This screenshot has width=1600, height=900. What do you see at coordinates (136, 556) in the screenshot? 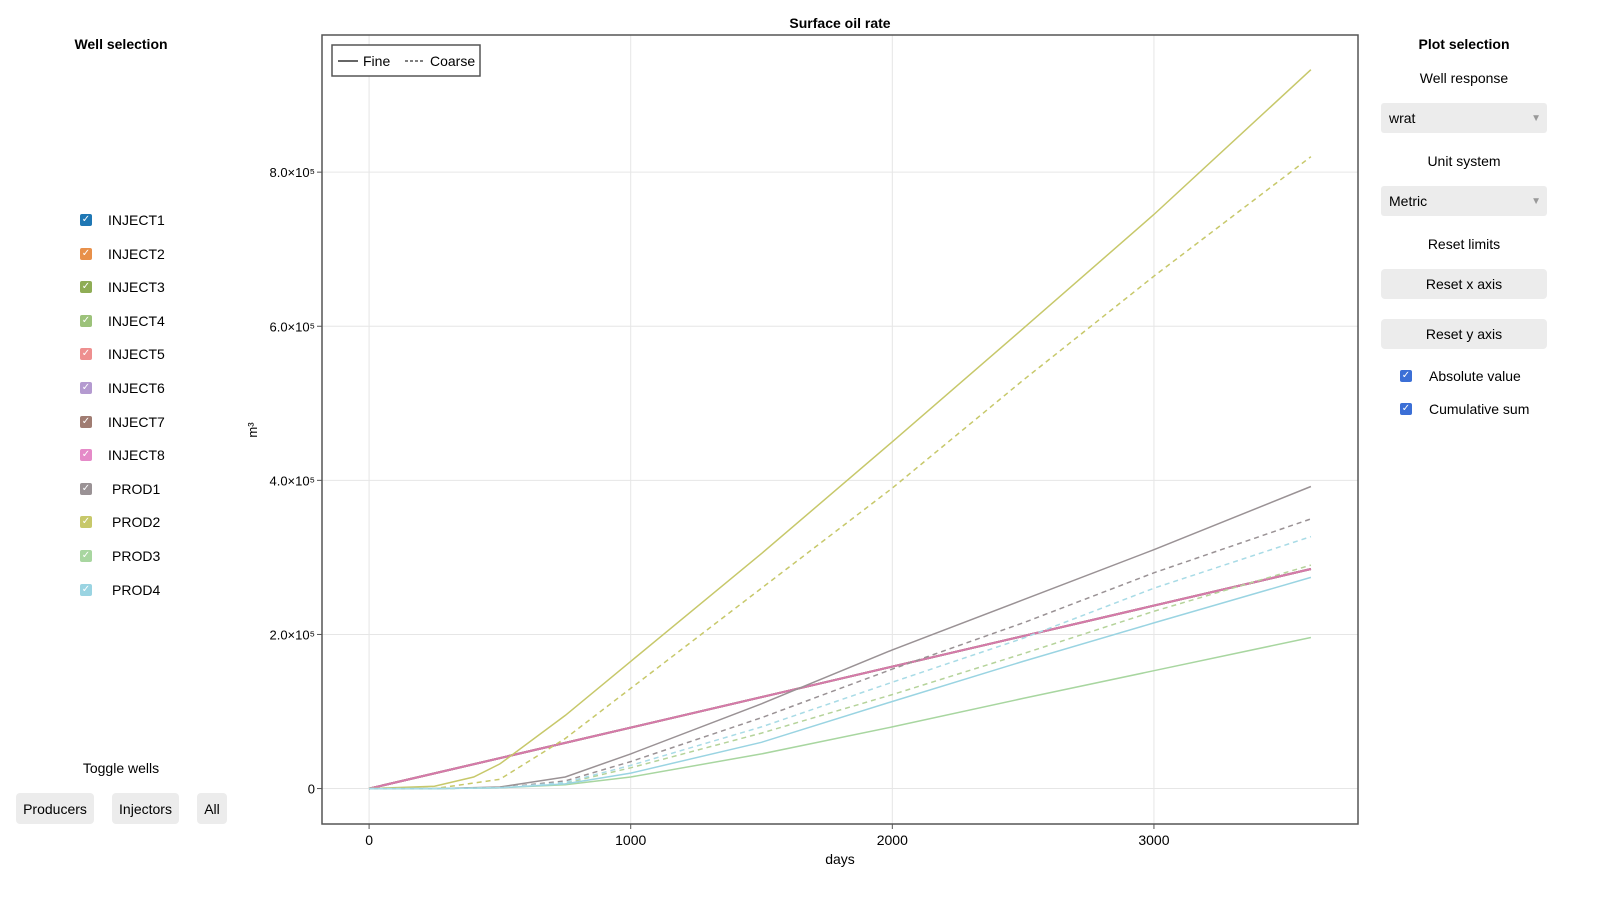
I see `well-label: PROD3` at bounding box center [136, 556].